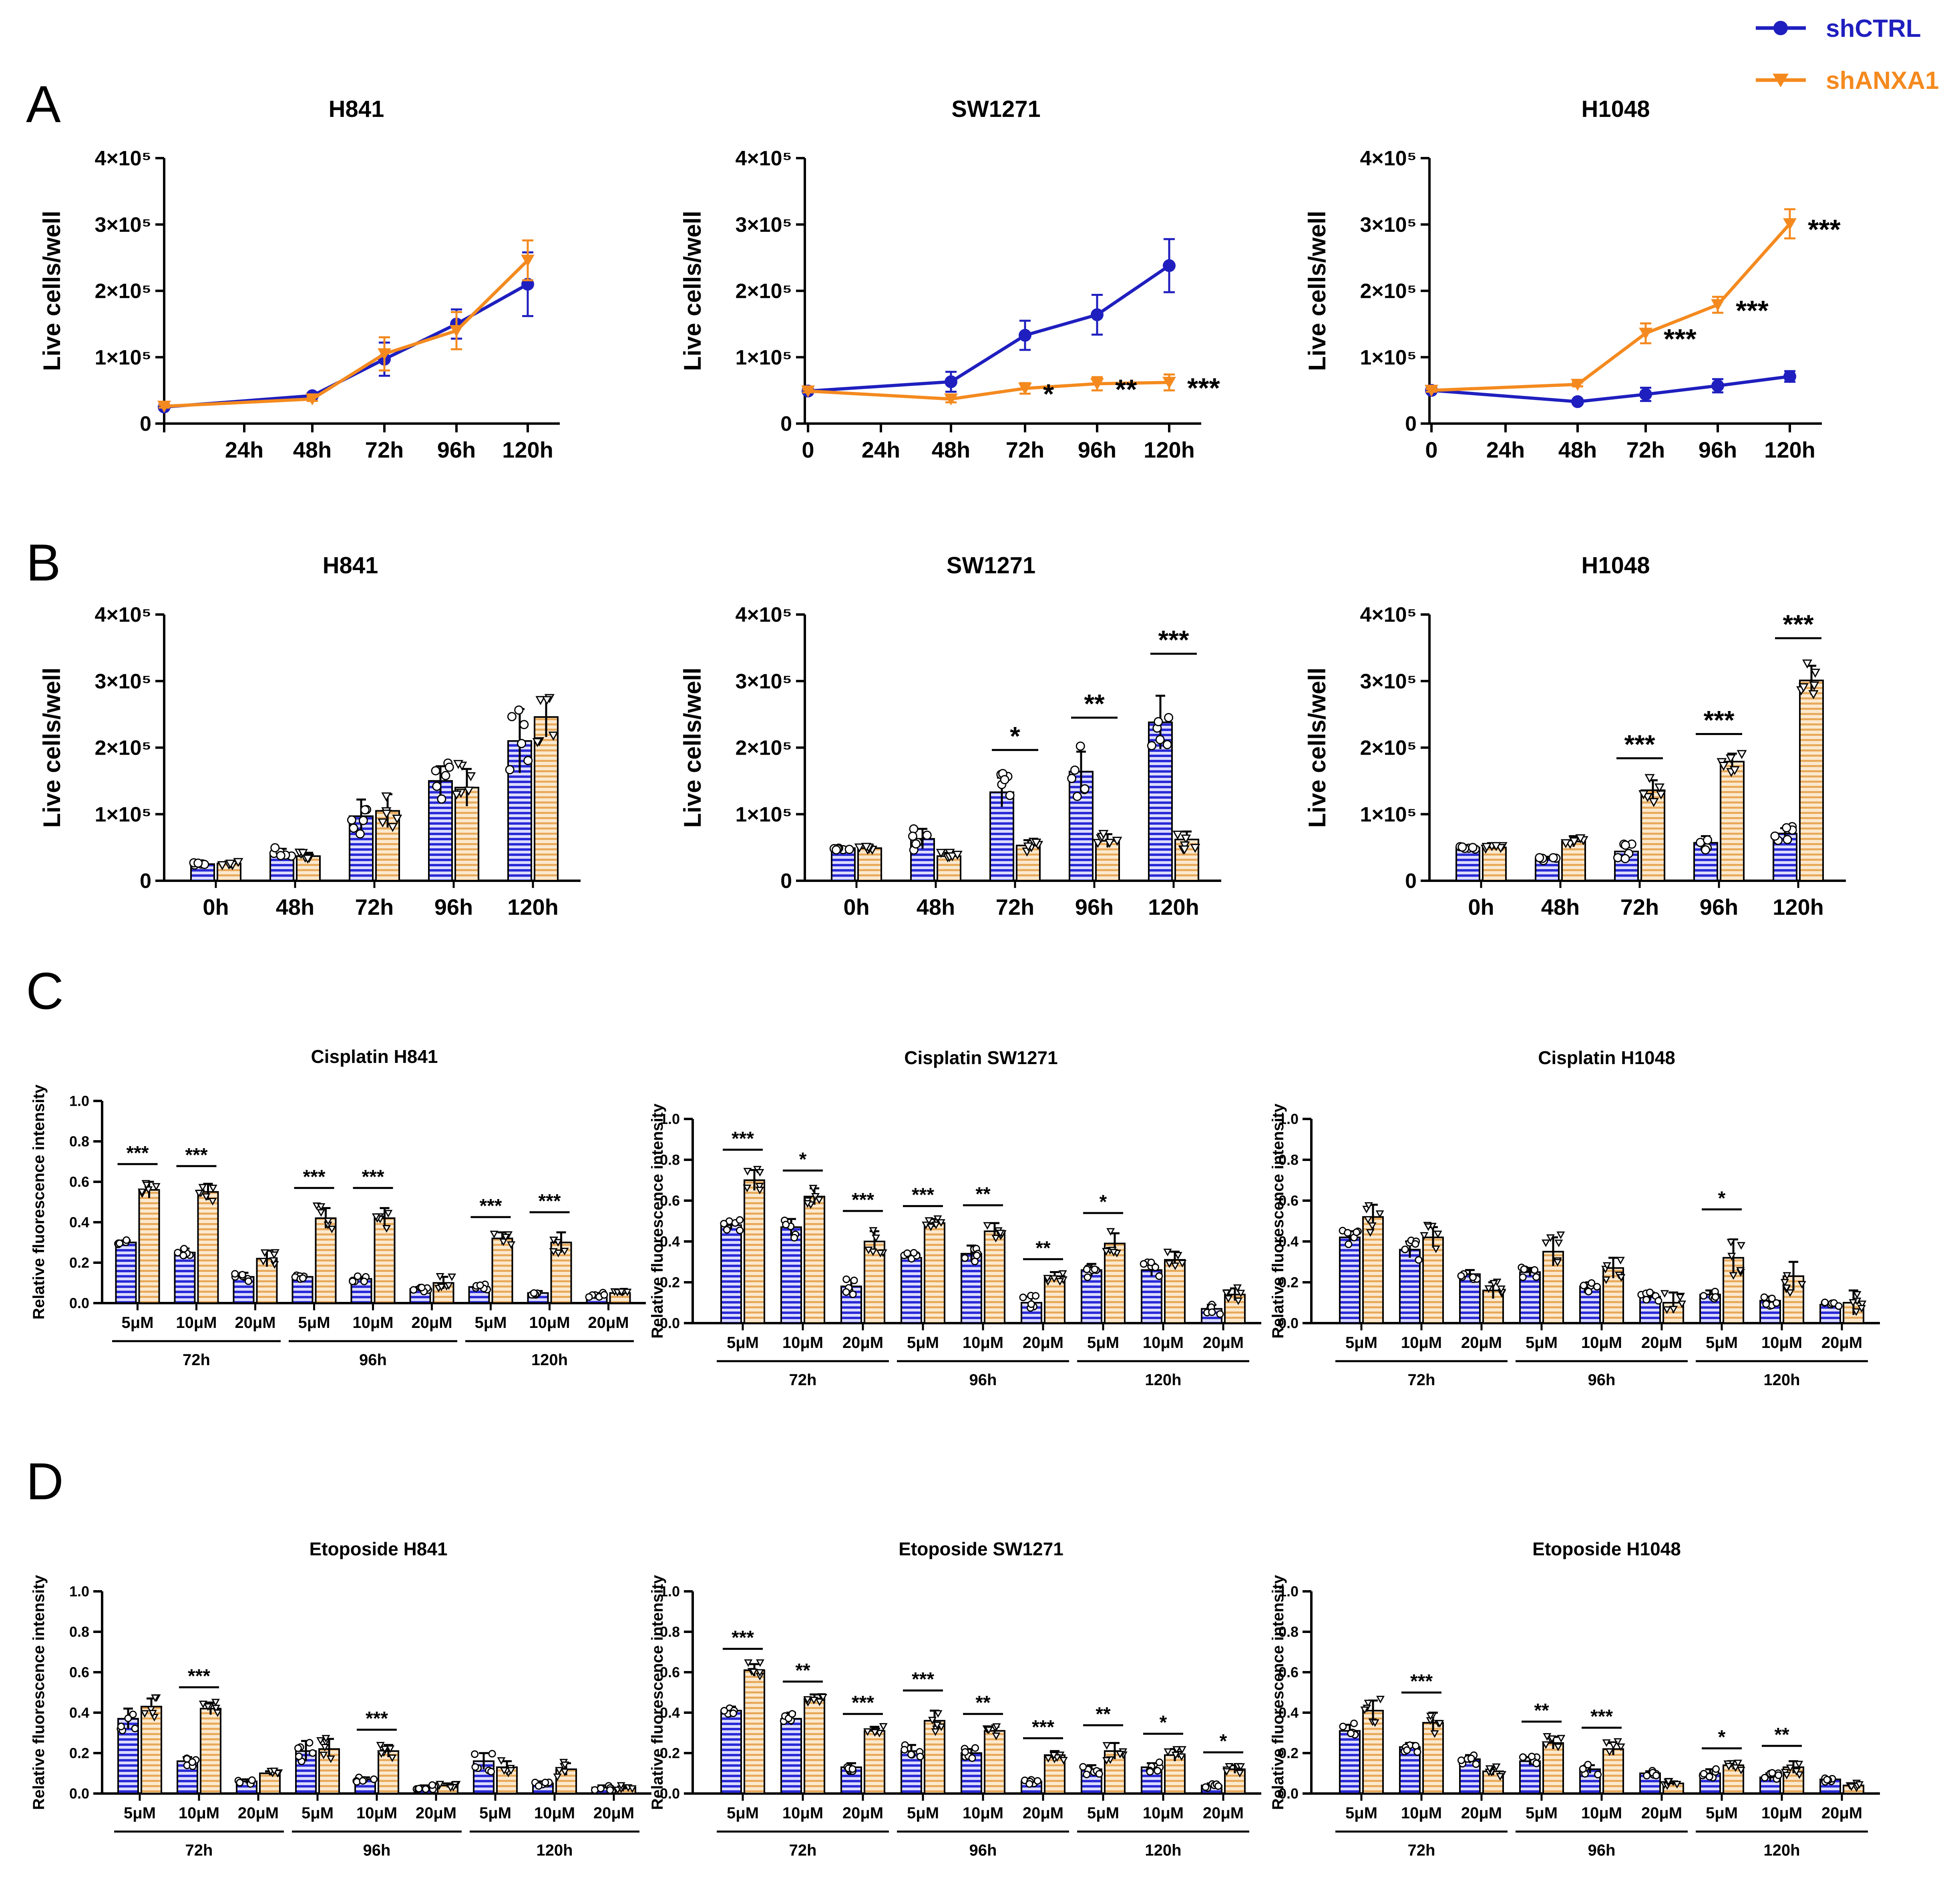 This screenshot has height=1888, width=1960. I want to click on y-tick-label: 0.4, so click(1289, 1241).